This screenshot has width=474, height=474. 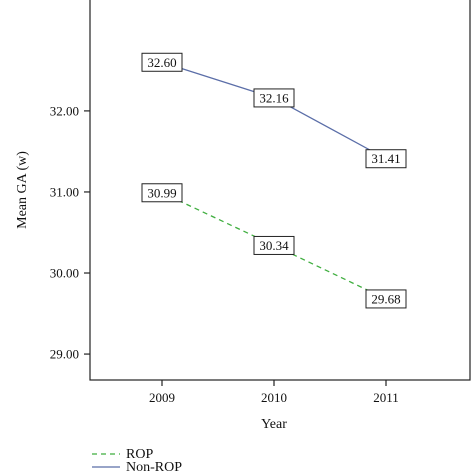 I want to click on data-label-value: 31.41, so click(x=385, y=158).